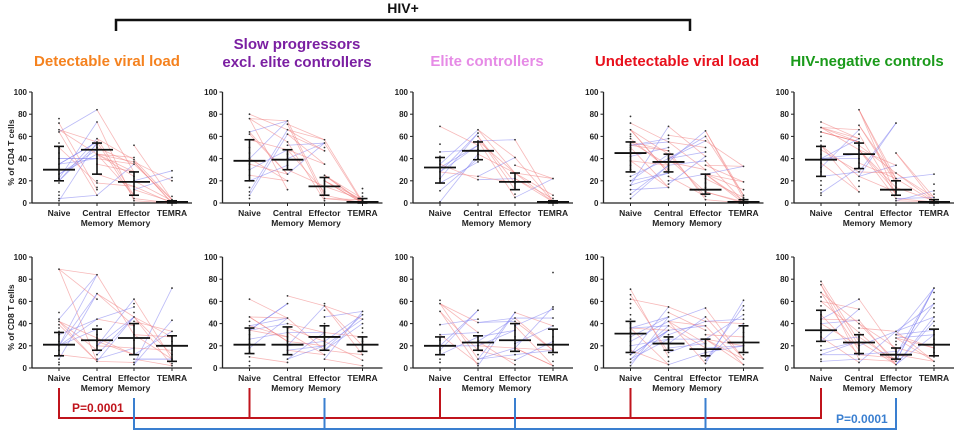 The height and width of the screenshot is (431, 960). Describe the element at coordinates (866, 61) in the screenshot. I see `group-title: HIV-negative controls` at that location.